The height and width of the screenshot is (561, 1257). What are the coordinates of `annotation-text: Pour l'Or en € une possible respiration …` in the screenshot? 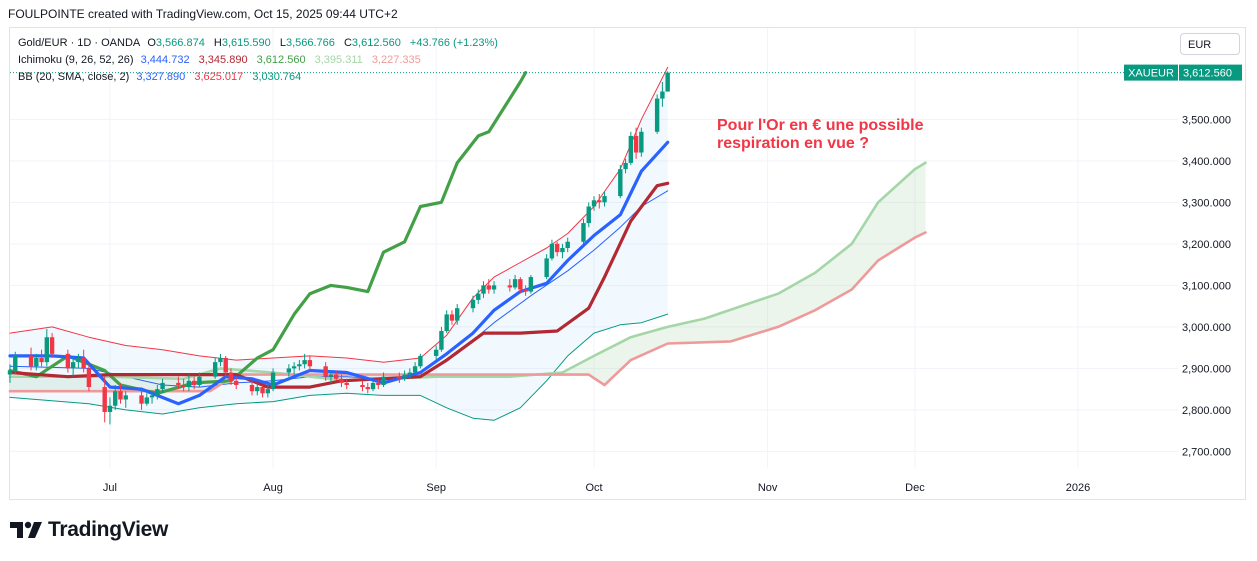 It's located at (820, 135).